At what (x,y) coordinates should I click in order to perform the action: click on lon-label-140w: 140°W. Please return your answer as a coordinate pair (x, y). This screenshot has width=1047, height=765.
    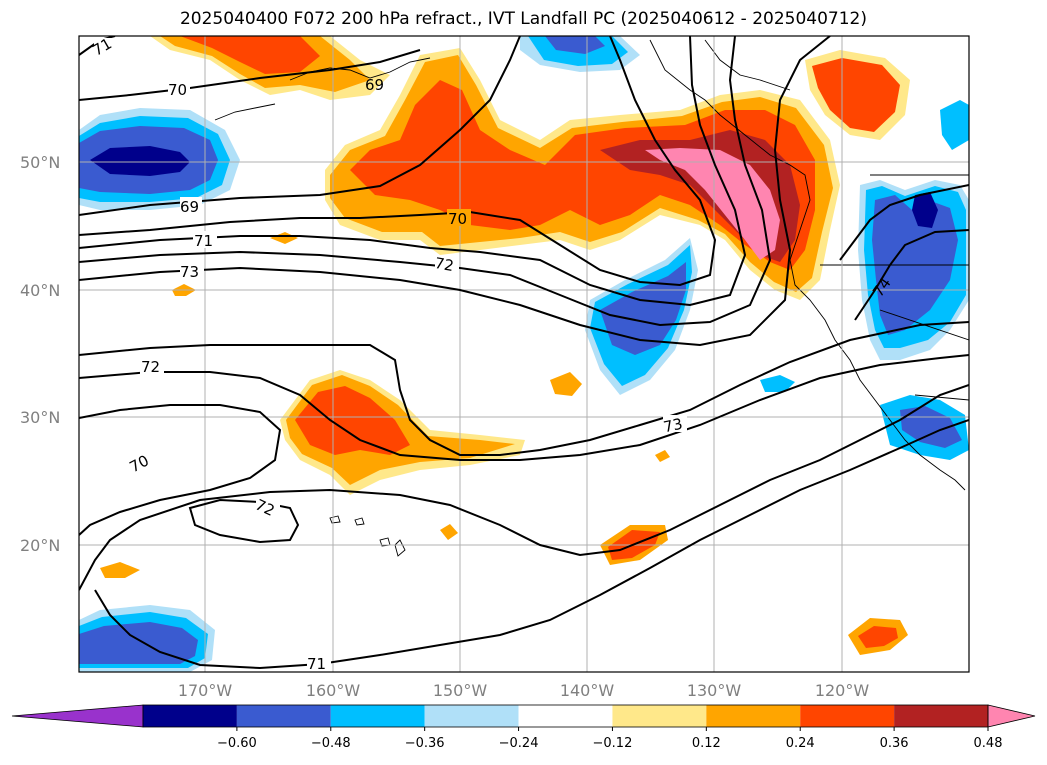
    Looking at the image, I should click on (587, 690).